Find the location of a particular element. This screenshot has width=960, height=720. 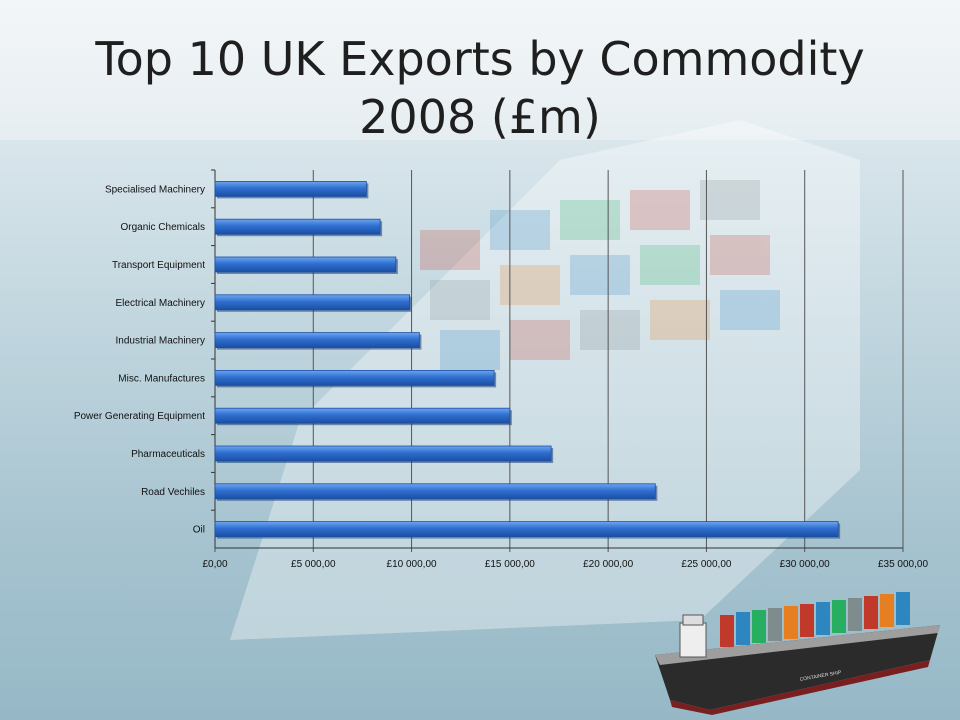

category-label: Misc. Manufactures is located at coordinates (161, 378).